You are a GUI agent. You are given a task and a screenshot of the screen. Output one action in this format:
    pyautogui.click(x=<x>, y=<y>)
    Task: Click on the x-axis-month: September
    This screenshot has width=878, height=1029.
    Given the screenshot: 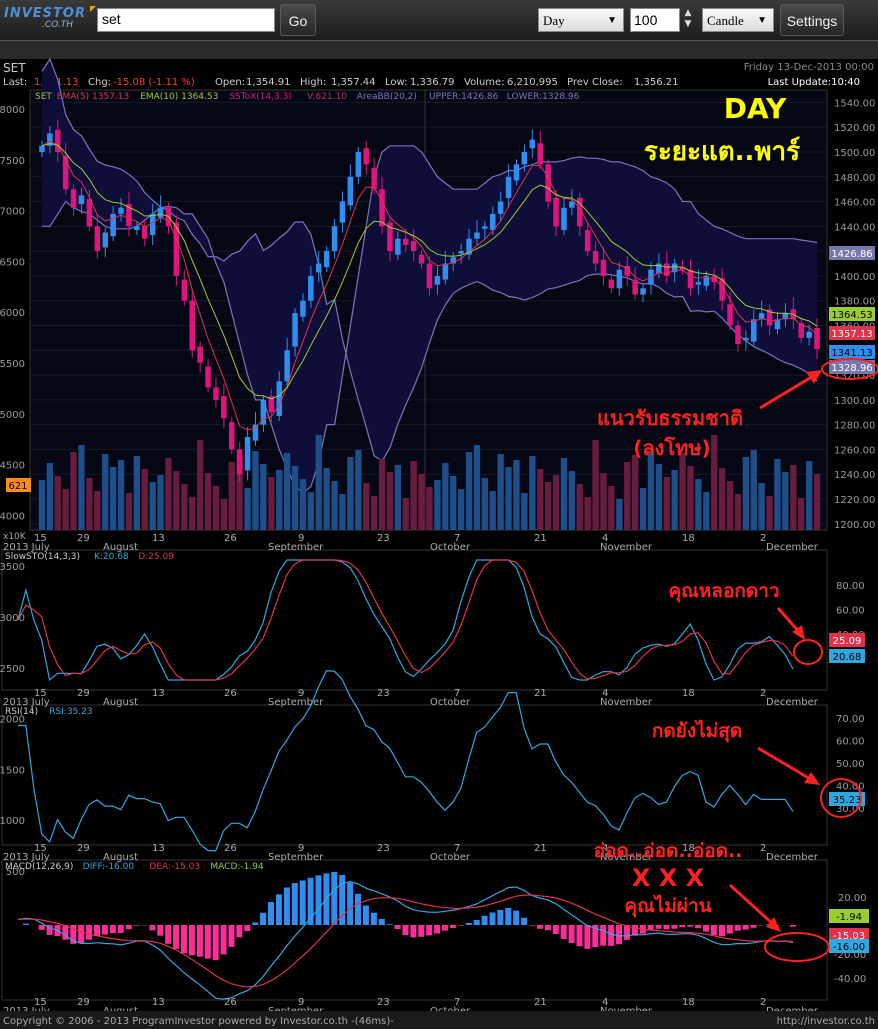 What is the action you would take?
    pyautogui.click(x=296, y=547)
    